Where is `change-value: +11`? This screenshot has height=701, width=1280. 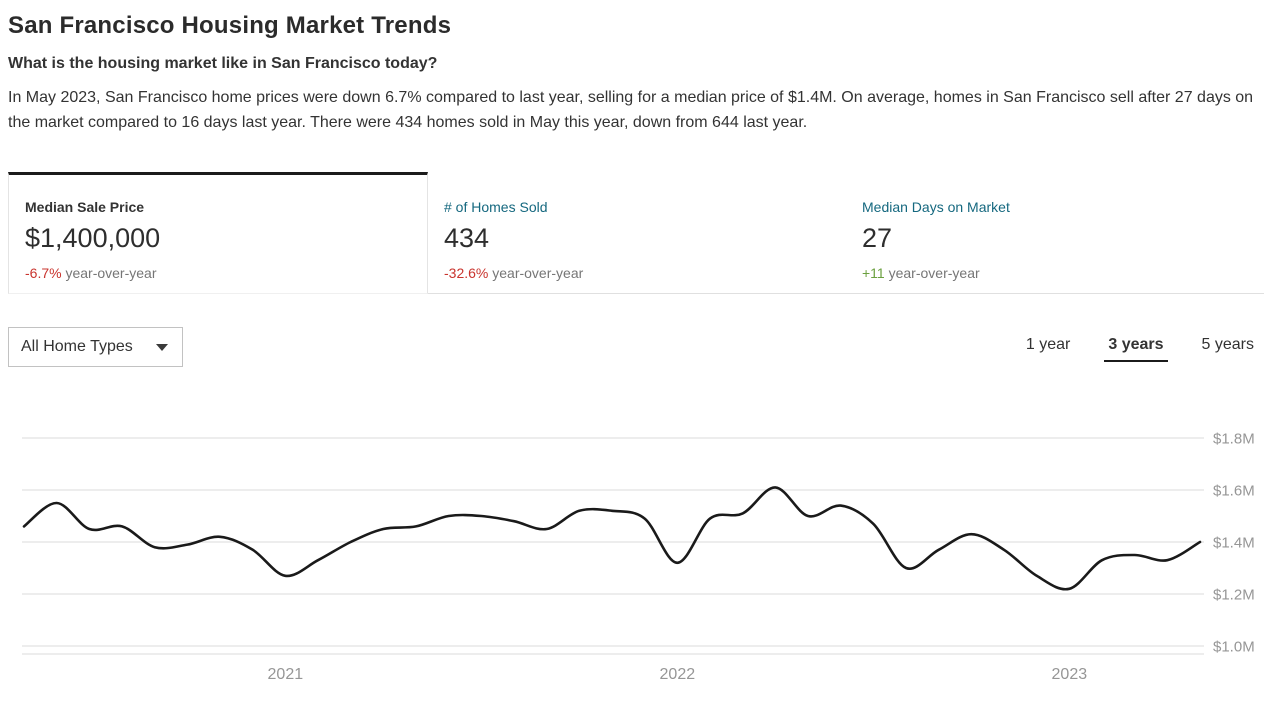 change-value: +11 is located at coordinates (873, 273).